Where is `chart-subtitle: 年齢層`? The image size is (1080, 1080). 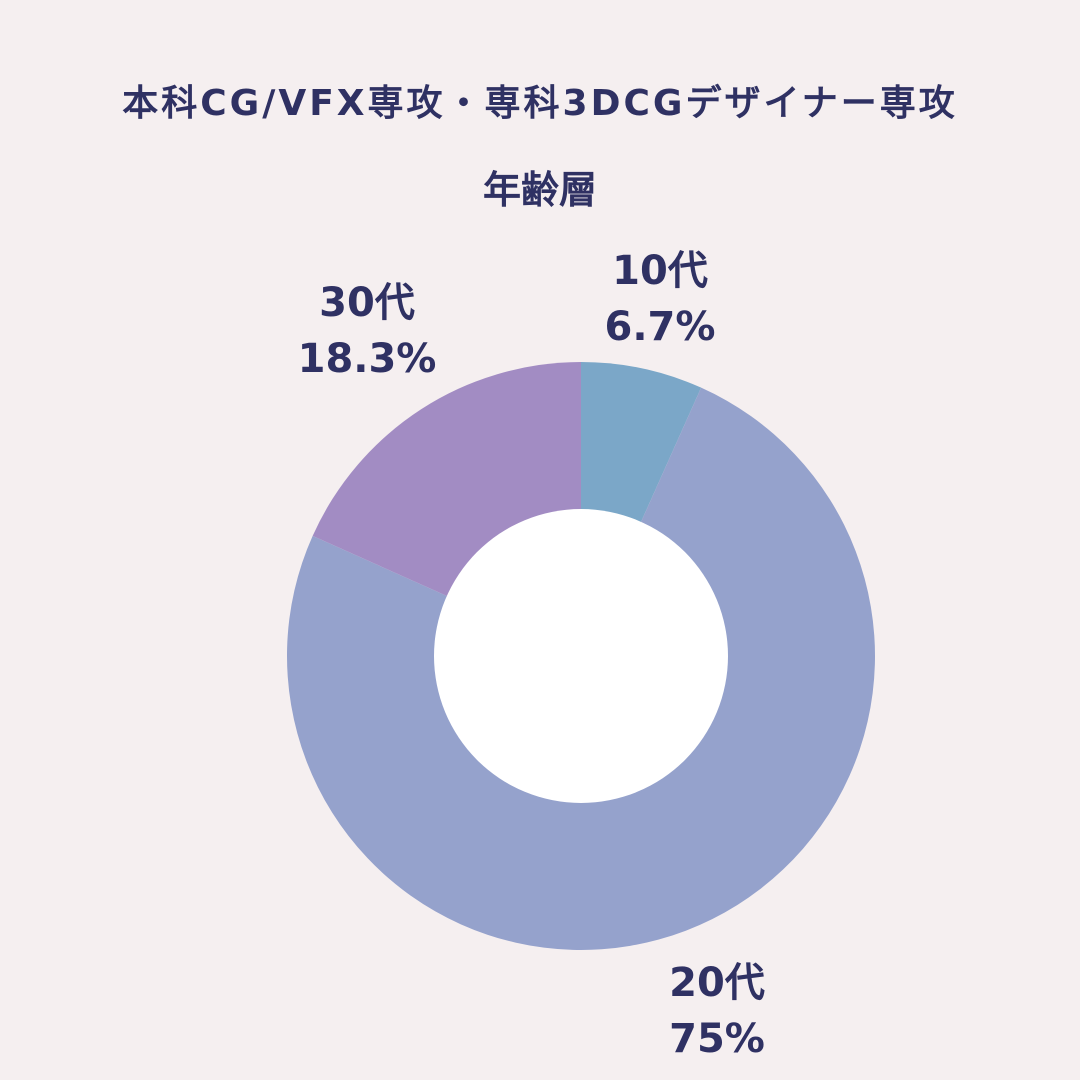 chart-subtitle: 年齢層 is located at coordinates (539, 190).